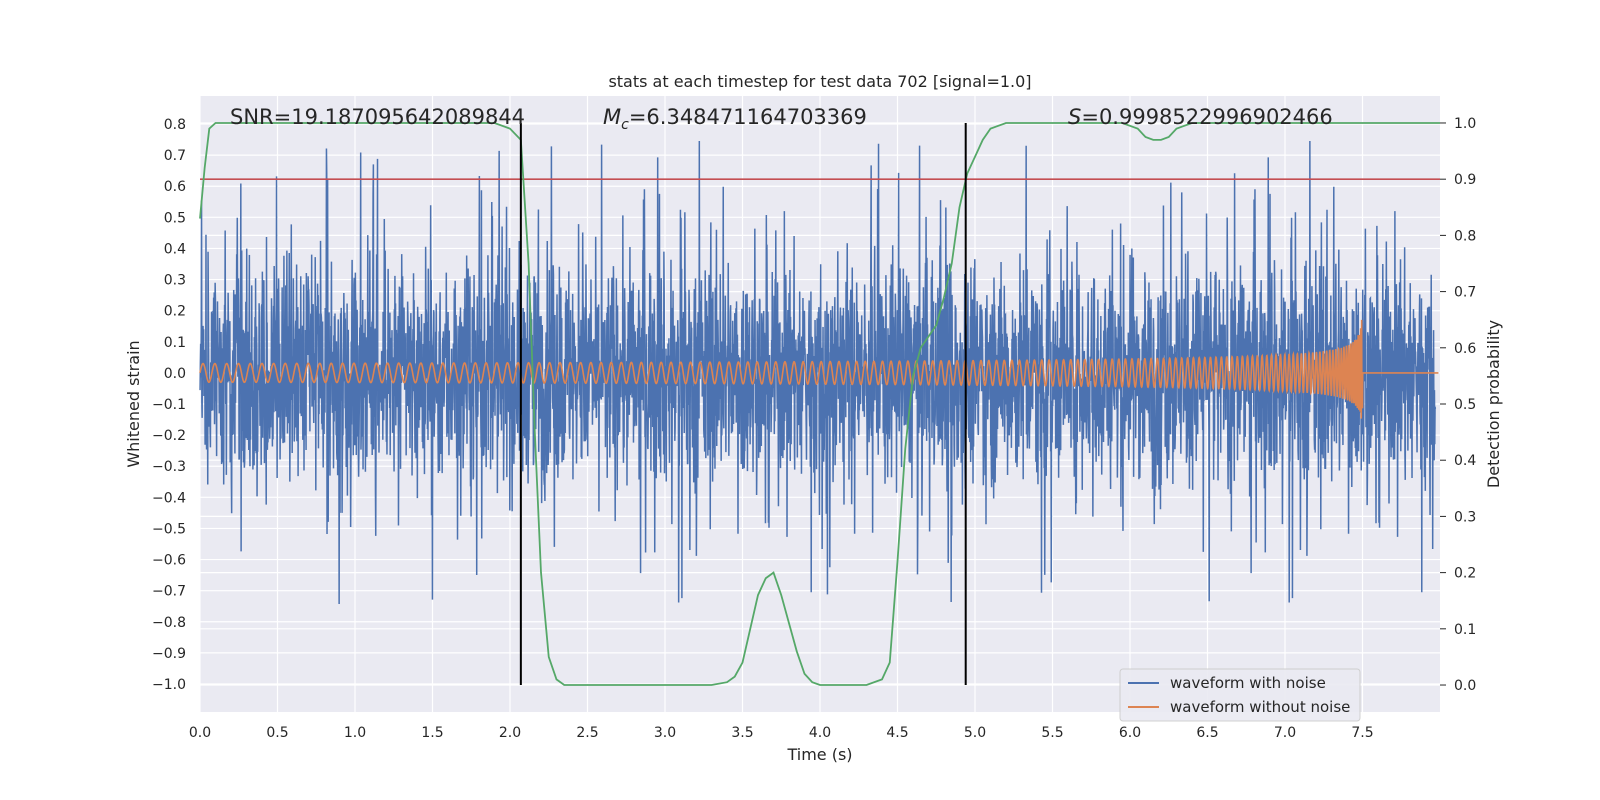 The width and height of the screenshot is (1600, 800). What do you see at coordinates (175, 187) in the screenshot?
I see `y-tick-label: 0.6` at bounding box center [175, 187].